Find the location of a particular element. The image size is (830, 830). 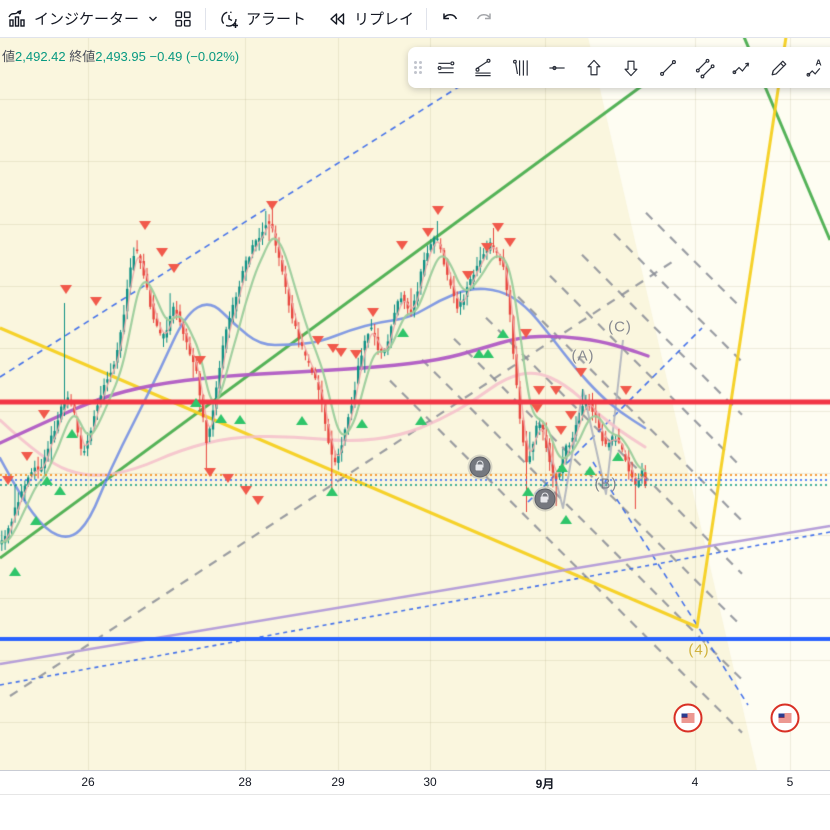

chevron-down-icon is located at coordinates (153, 18).